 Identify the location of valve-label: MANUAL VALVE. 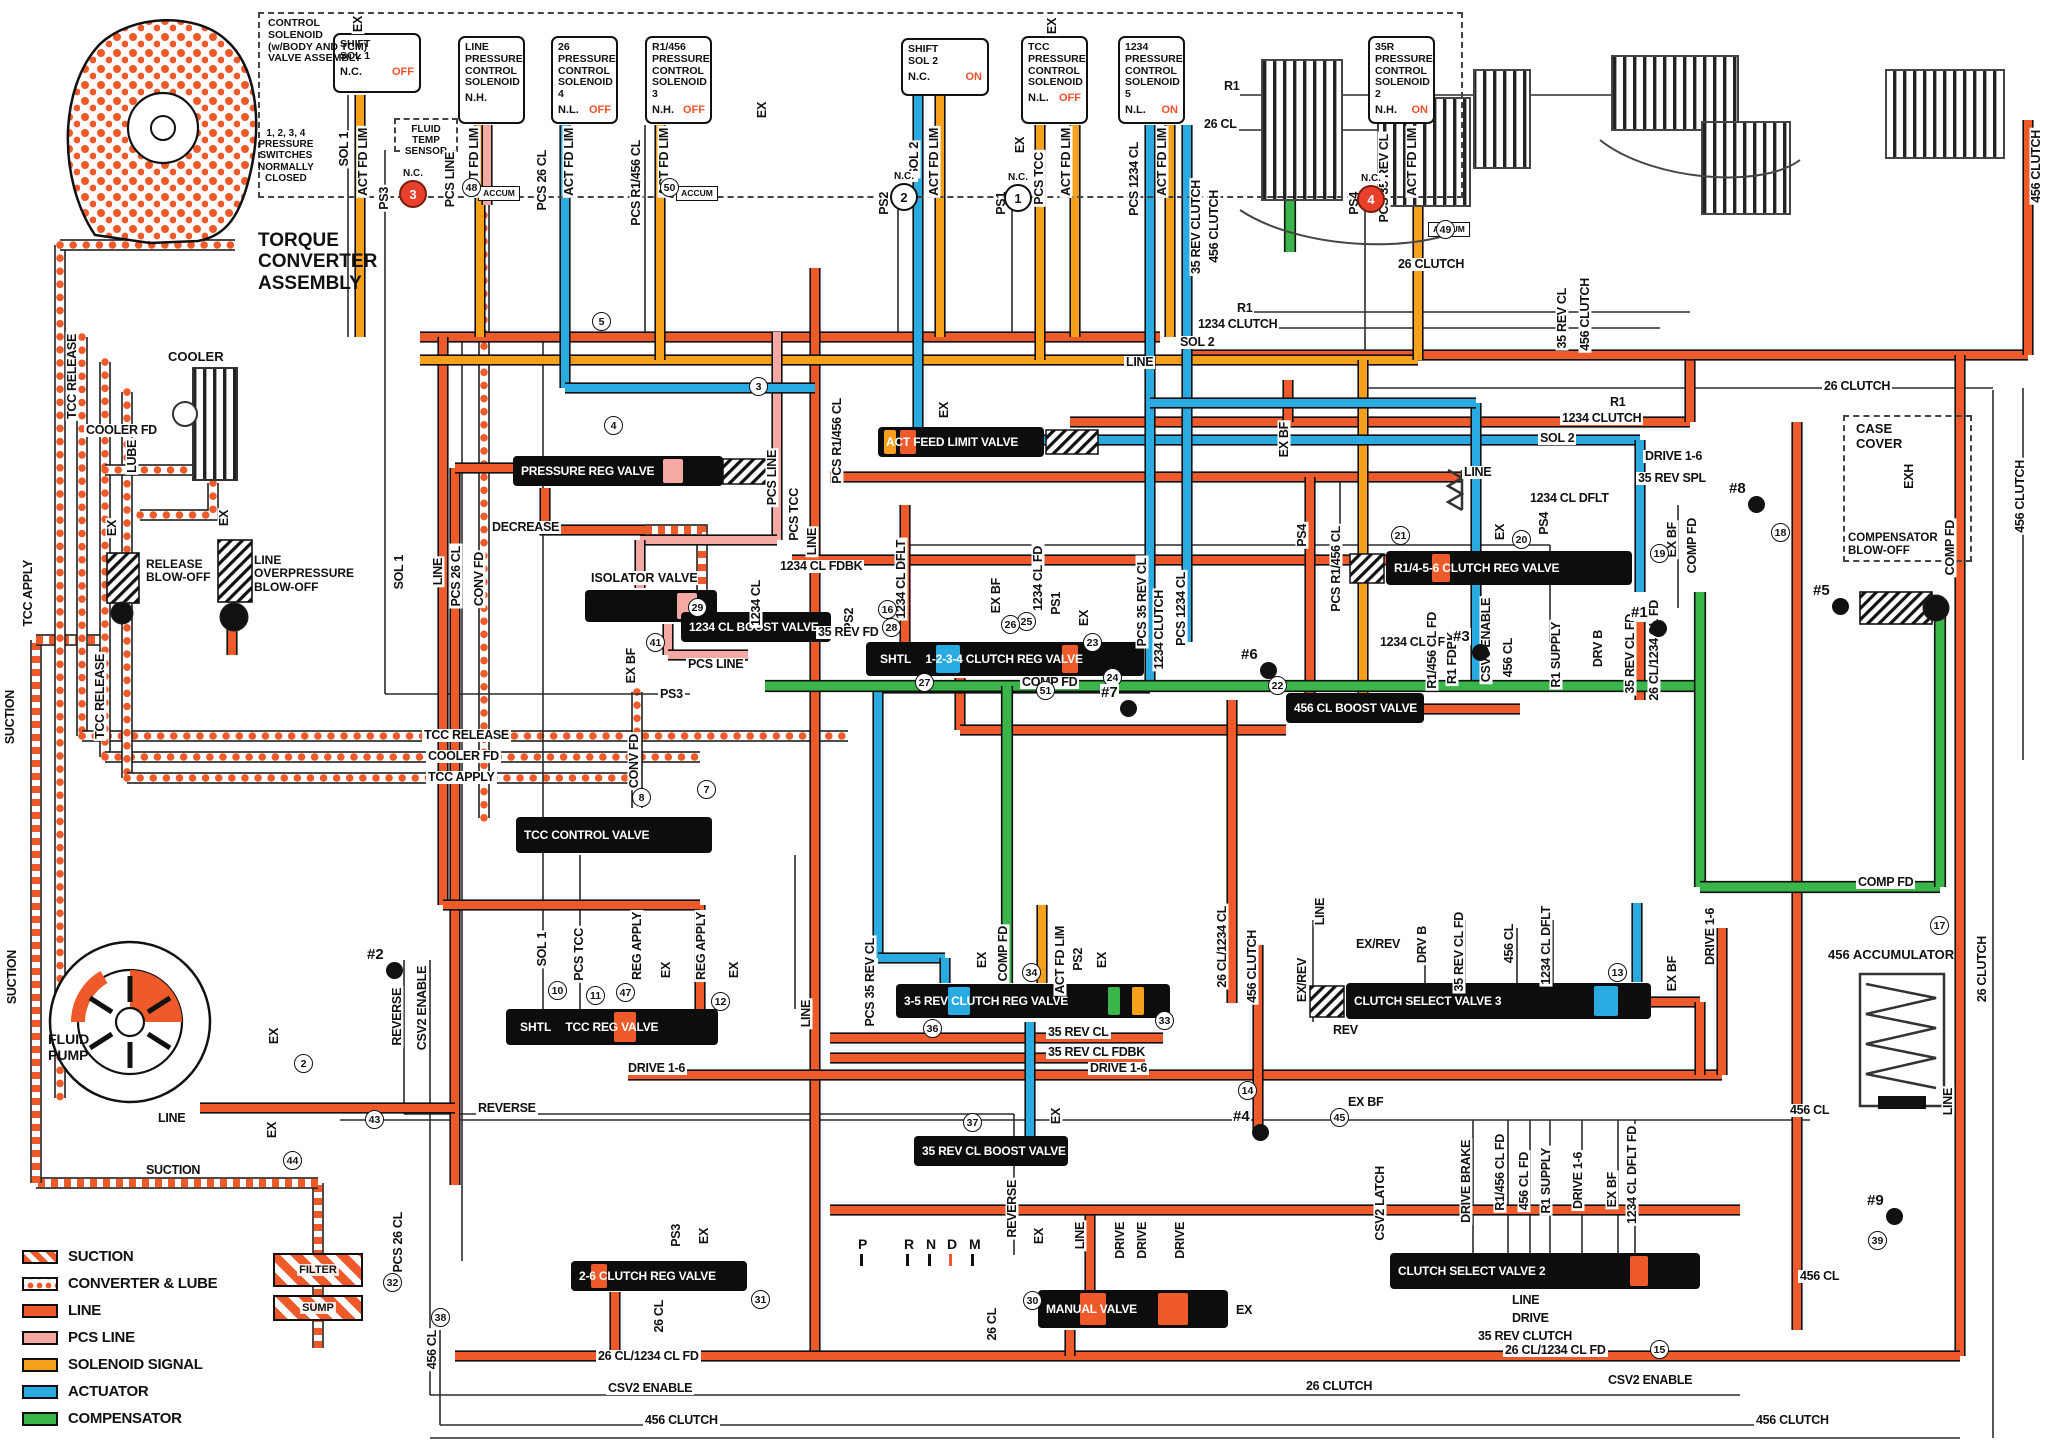
(1091, 1309).